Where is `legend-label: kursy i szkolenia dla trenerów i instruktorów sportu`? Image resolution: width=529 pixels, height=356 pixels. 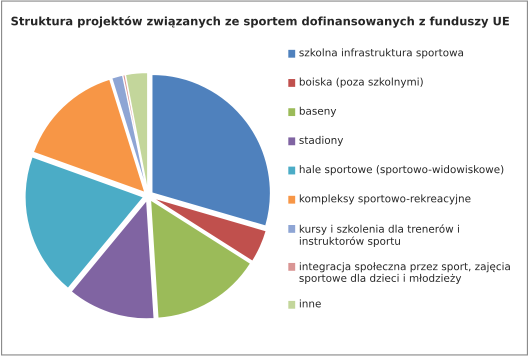 legend-label: kursy i szkolenia dla trenerów i instruktorów sportu is located at coordinates (379, 235).